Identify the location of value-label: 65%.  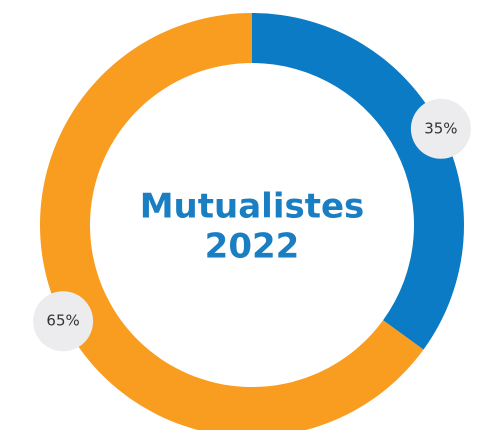
(62, 321).